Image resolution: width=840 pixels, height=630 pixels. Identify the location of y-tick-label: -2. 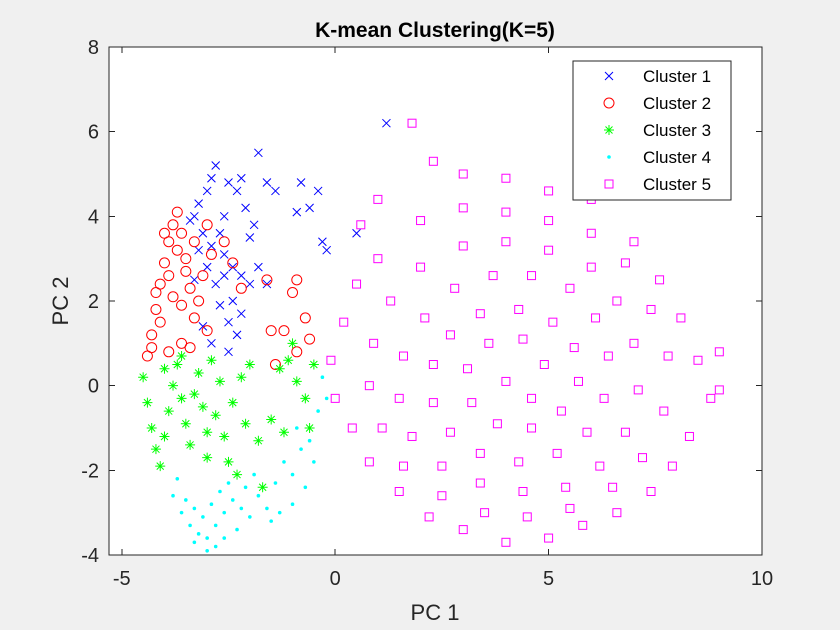
(90, 471).